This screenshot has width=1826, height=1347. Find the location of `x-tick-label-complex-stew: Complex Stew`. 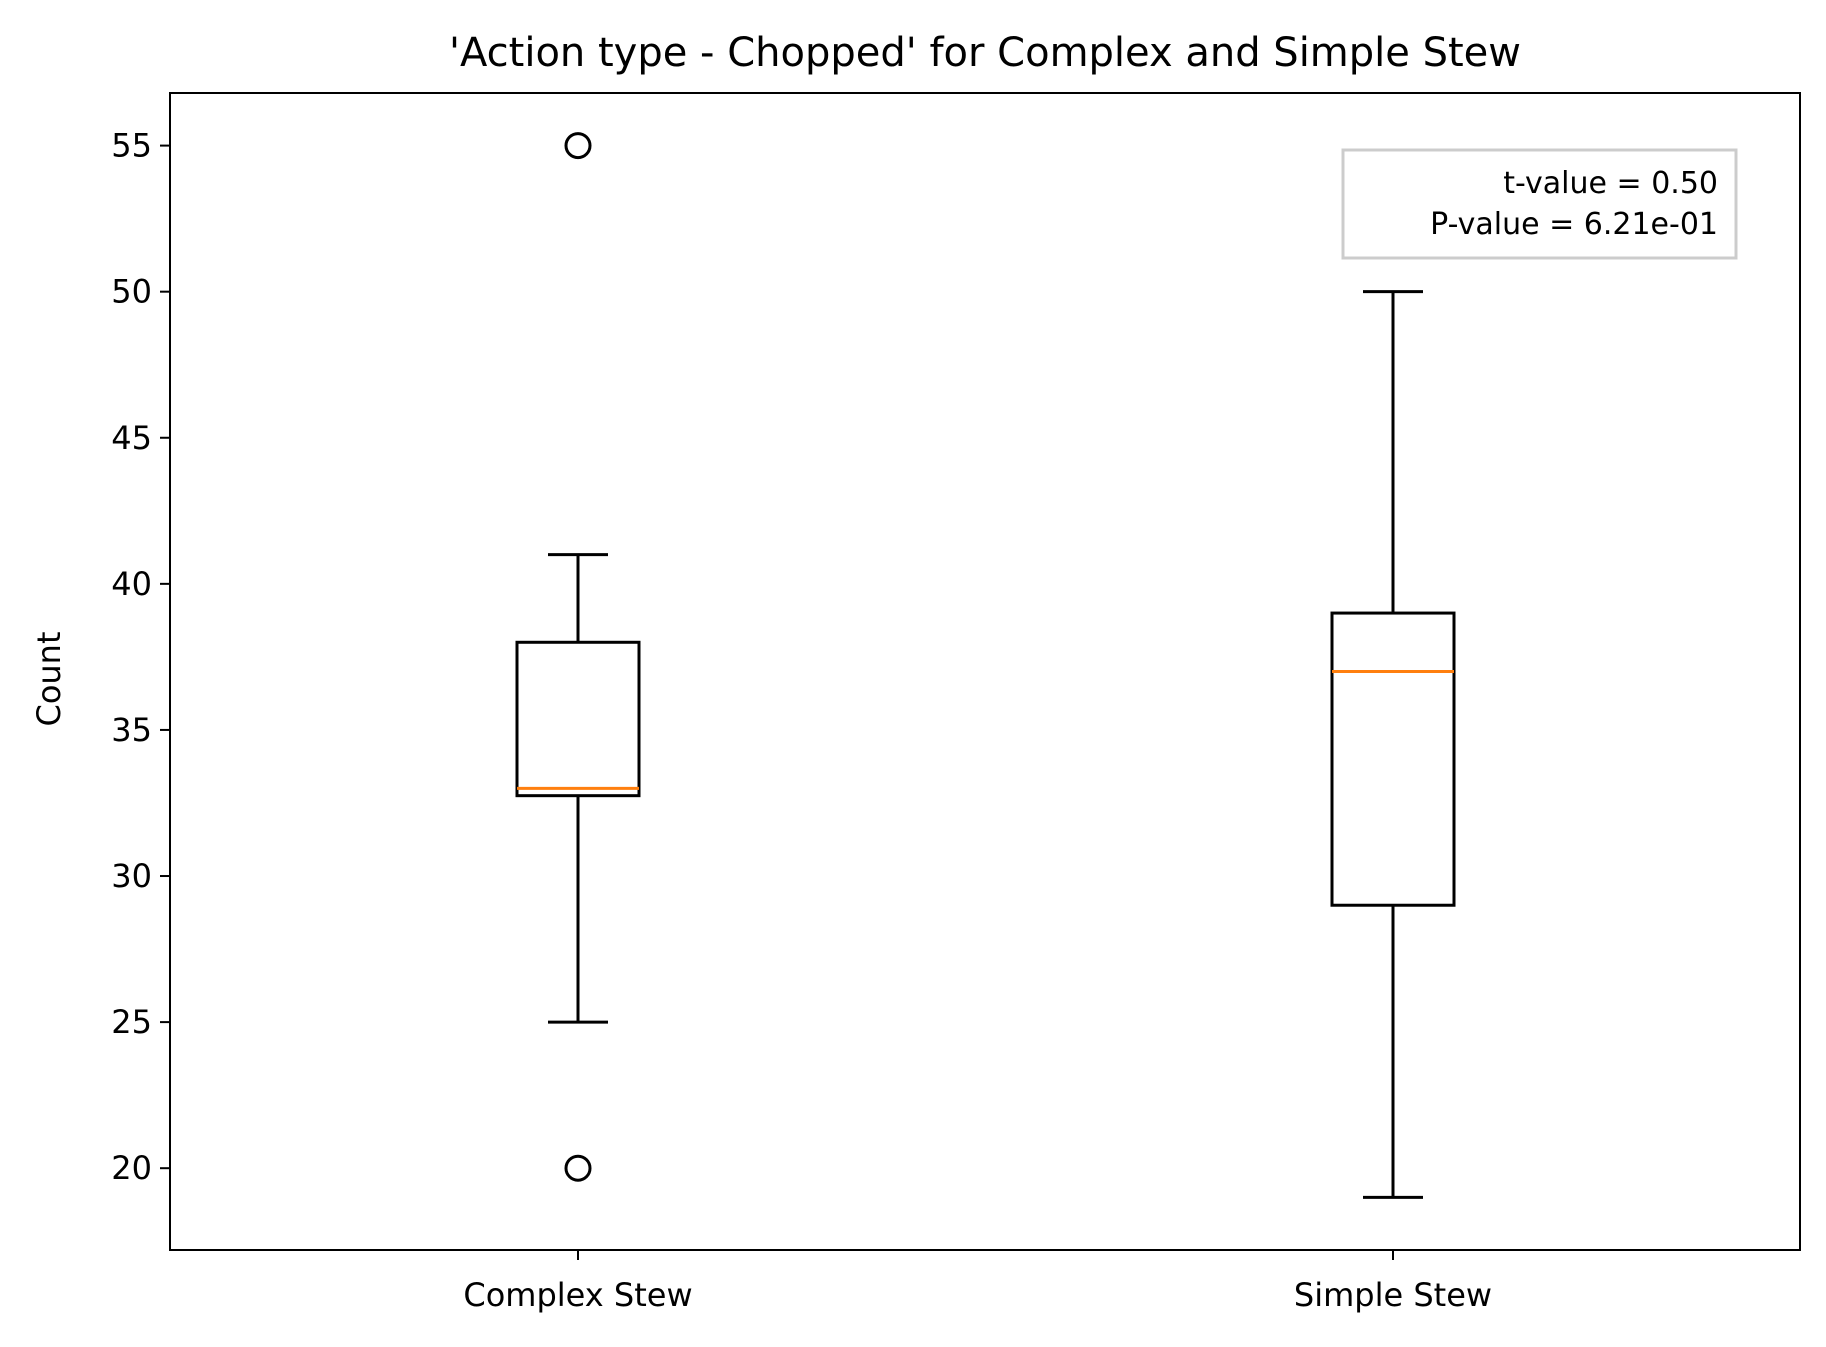

x-tick-label-complex-stew: Complex Stew is located at coordinates (577, 1295).